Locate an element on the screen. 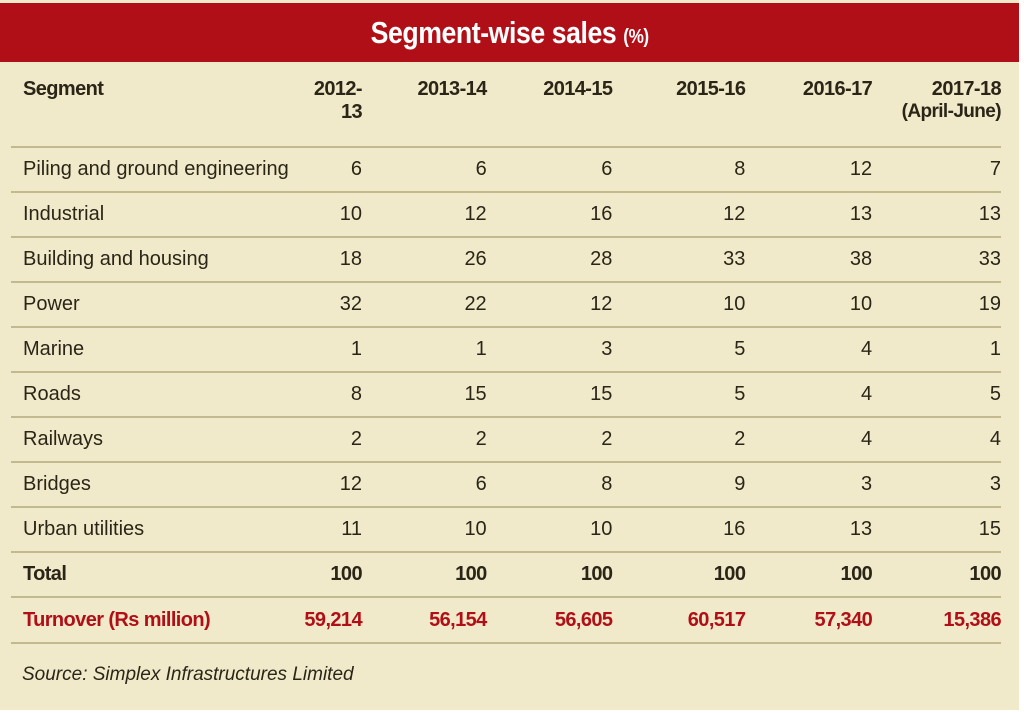 Image resolution: width=1024 pixels, height=713 pixels. table-row: Marine 1 1 3 5 4 1 is located at coordinates (506, 350).